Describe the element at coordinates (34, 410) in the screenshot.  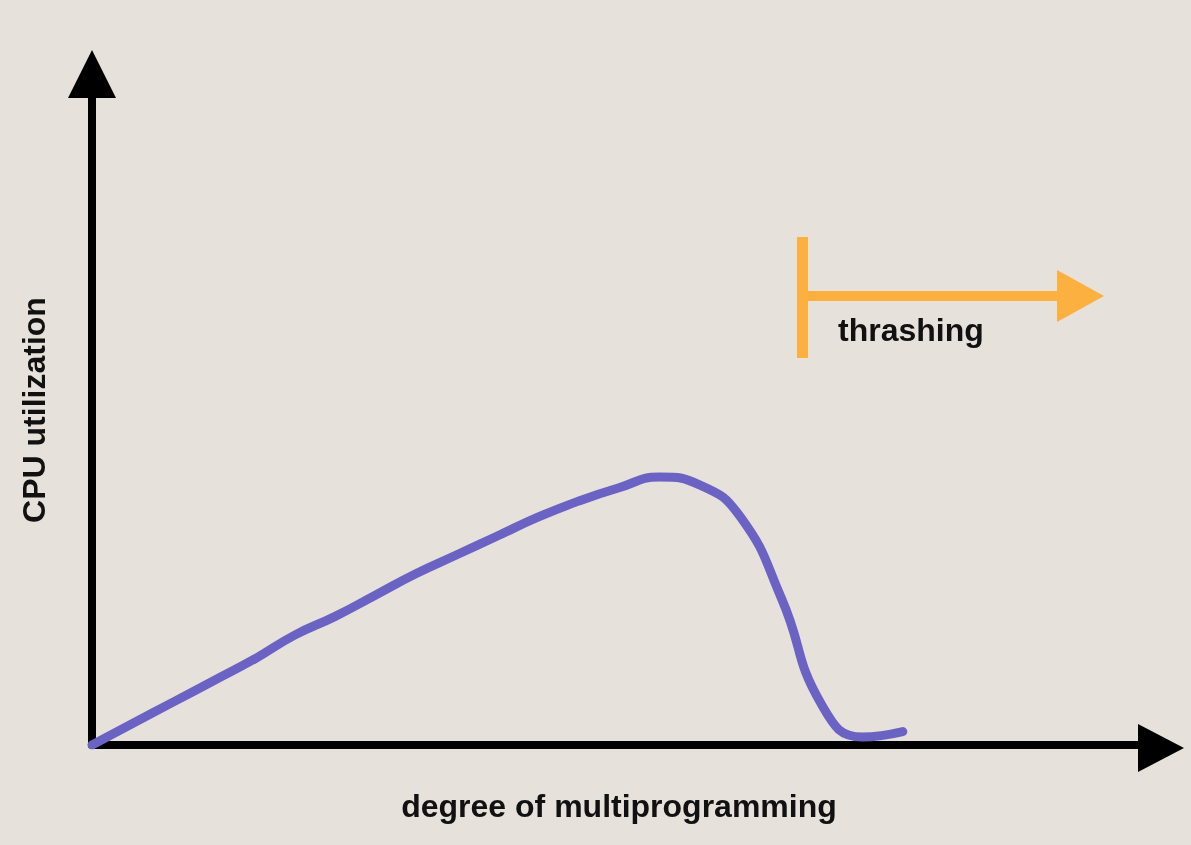
I see `y-axis-title: CPU utilization` at that location.